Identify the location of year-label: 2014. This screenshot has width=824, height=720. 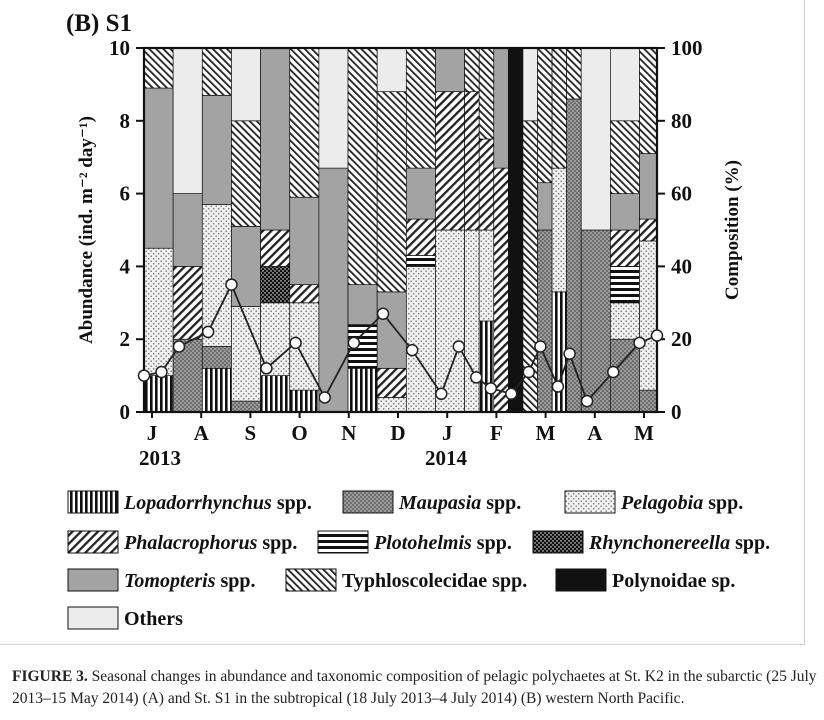
(446, 458).